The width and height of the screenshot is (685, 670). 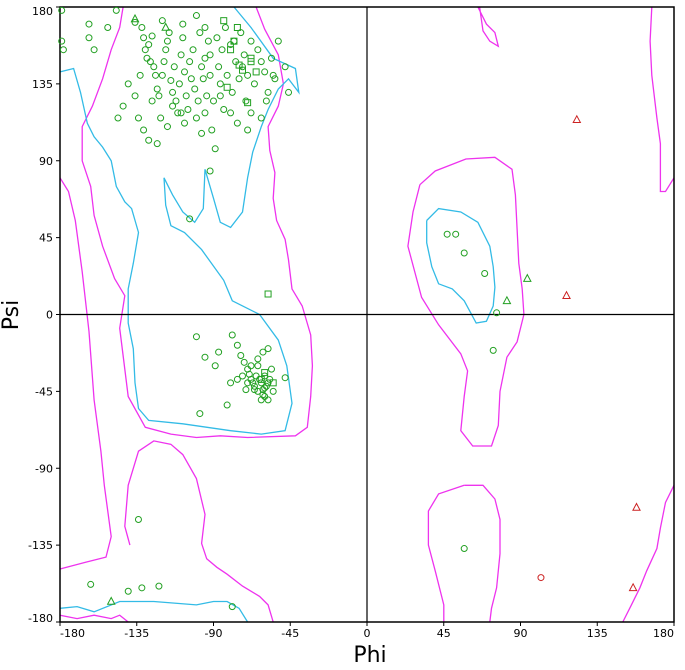 I want to click on x-tick-label: 90, so click(x=521, y=633).